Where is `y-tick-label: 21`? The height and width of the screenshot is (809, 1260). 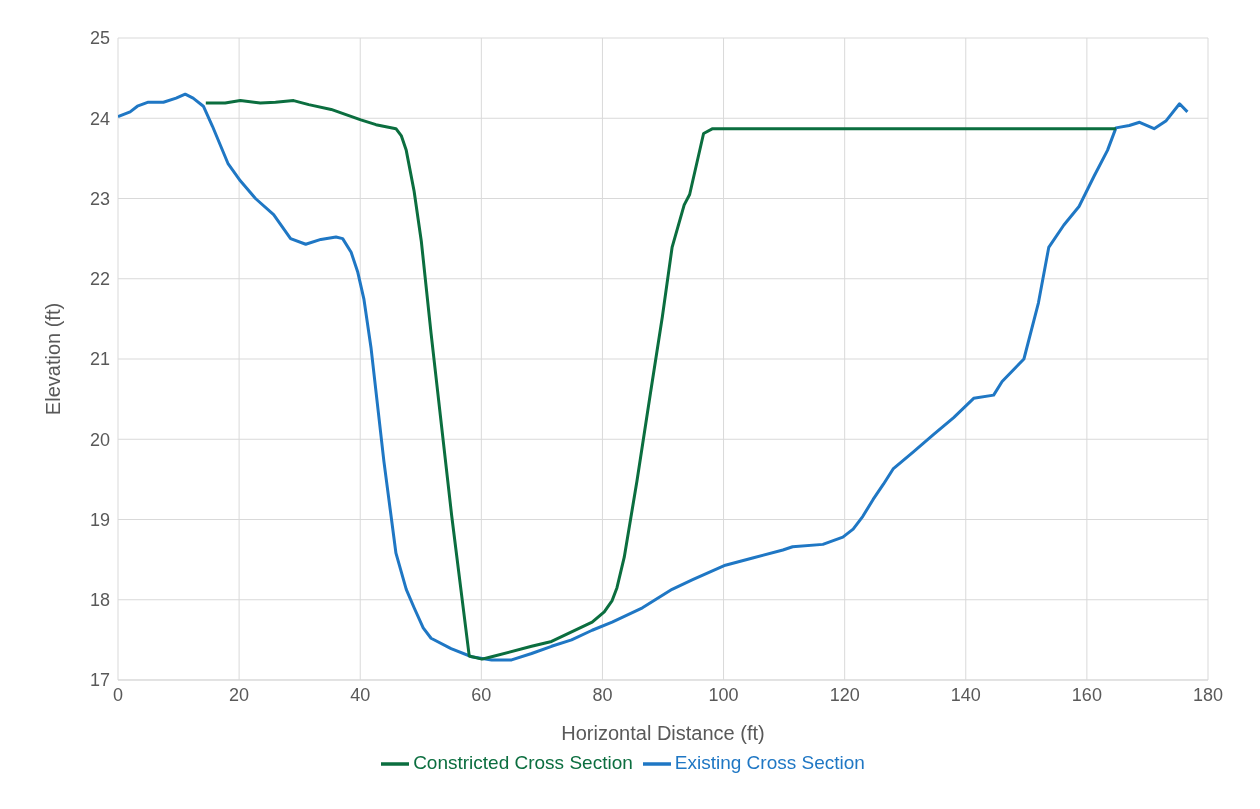
y-tick-label: 21 is located at coordinates (99, 359).